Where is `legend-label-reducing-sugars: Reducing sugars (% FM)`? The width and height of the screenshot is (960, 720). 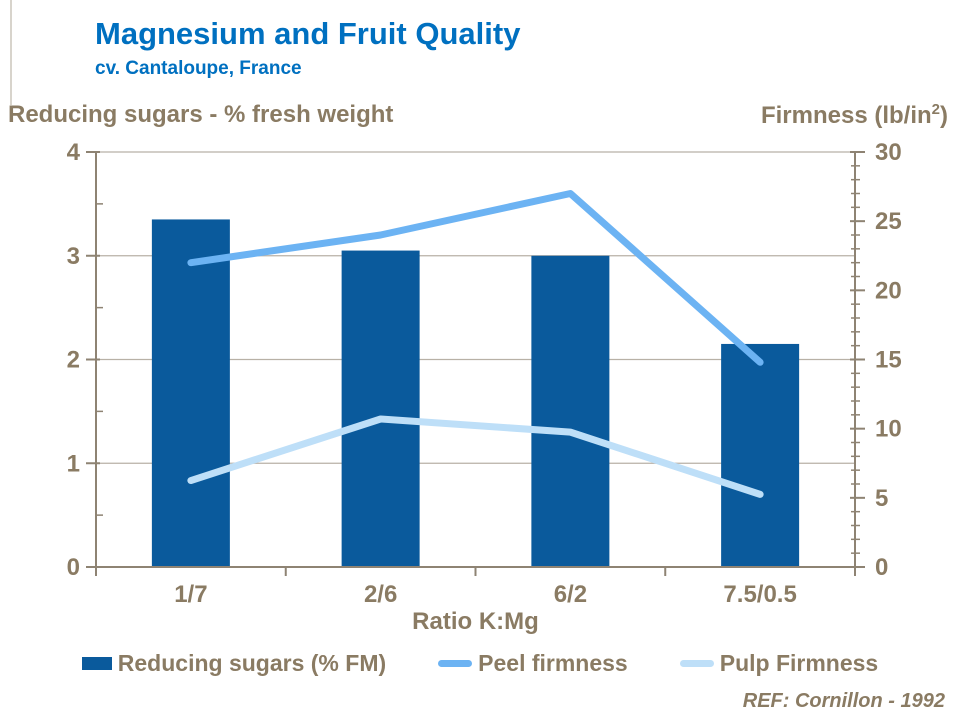 legend-label-reducing-sugars: Reducing sugars (% FM) is located at coordinates (252, 663).